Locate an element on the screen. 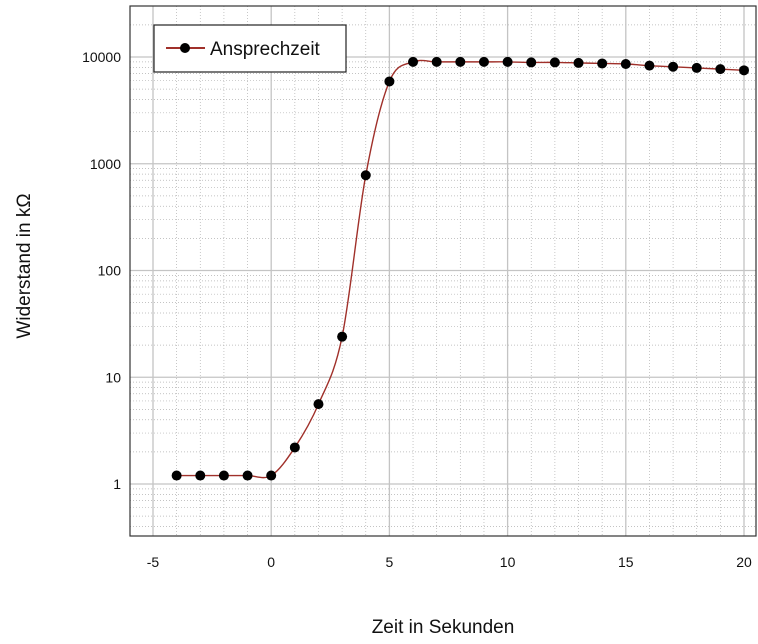 Image resolution: width=758 pixels, height=644 pixels. legend-label: Ansprechzeit is located at coordinates (265, 49).